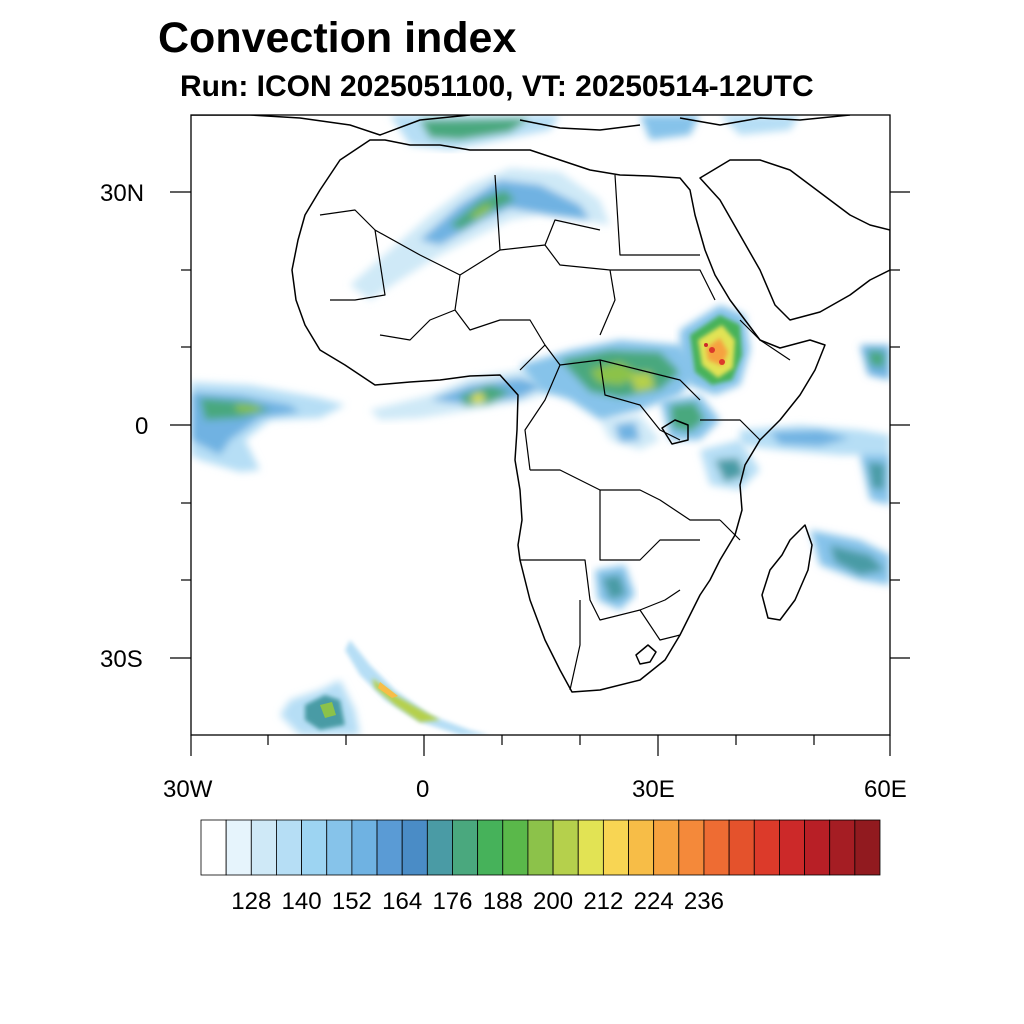 This screenshot has height=1024, width=1024. Describe the element at coordinates (122, 193) in the screenshot. I see `y-tick-label-30n: 30N` at that location.